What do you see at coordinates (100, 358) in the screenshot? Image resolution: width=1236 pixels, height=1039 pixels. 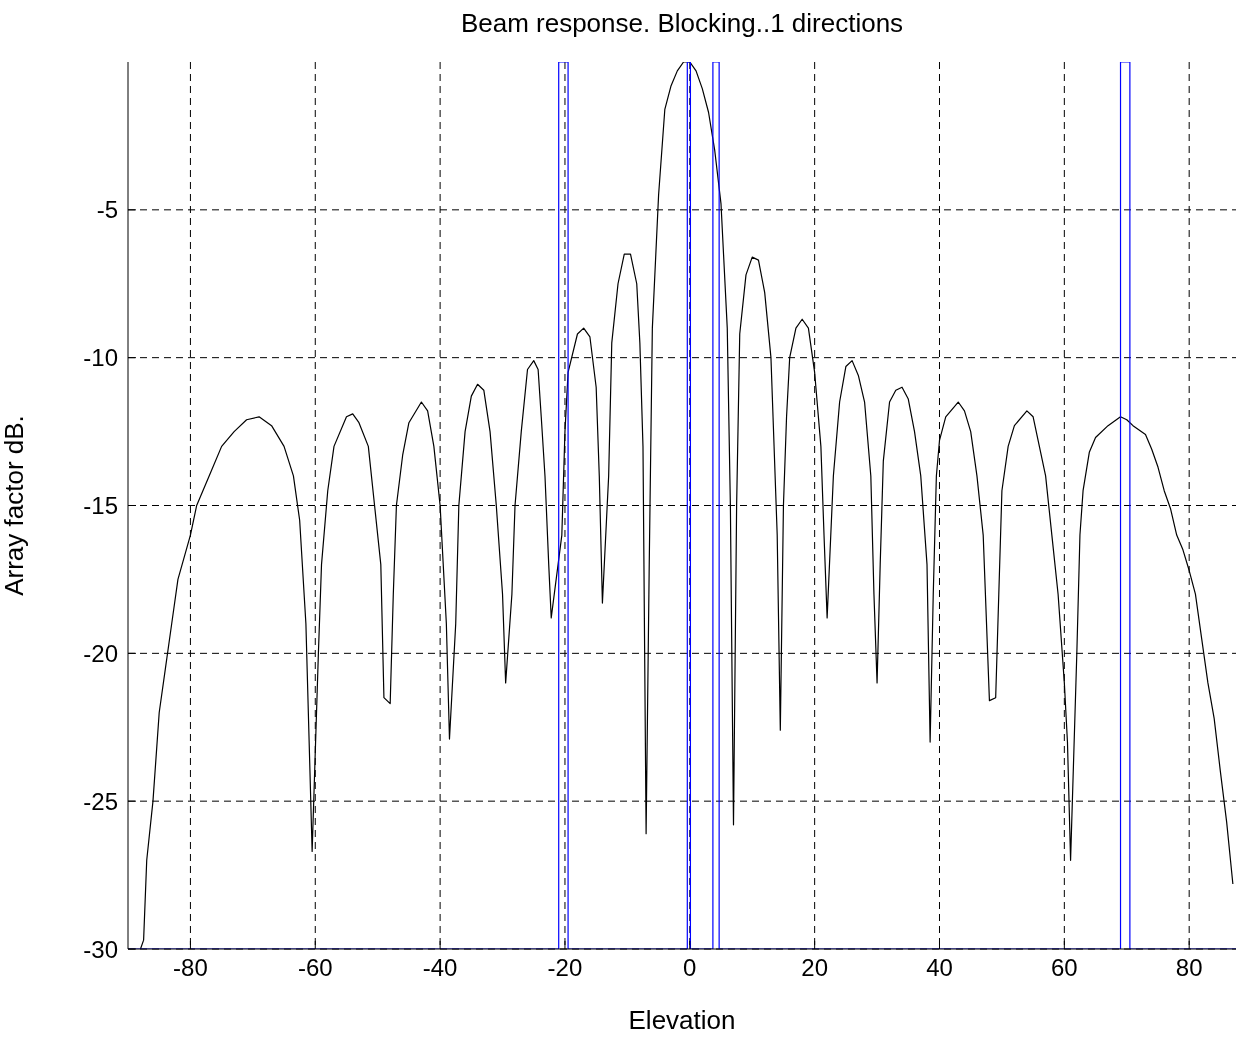 I see `y-tick-label: -10` at bounding box center [100, 358].